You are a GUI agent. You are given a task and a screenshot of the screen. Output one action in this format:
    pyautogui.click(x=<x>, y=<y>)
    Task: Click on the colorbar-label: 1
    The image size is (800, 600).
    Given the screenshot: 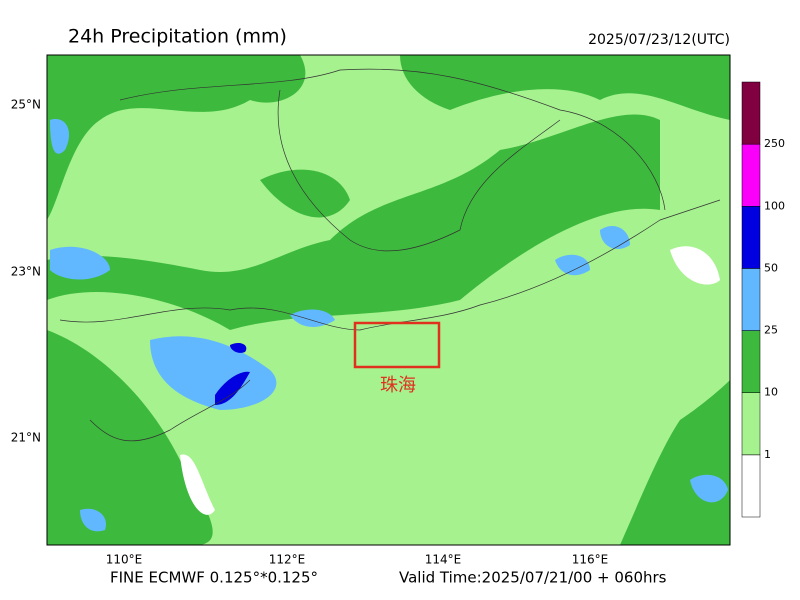 What is the action you would take?
    pyautogui.click(x=767, y=454)
    